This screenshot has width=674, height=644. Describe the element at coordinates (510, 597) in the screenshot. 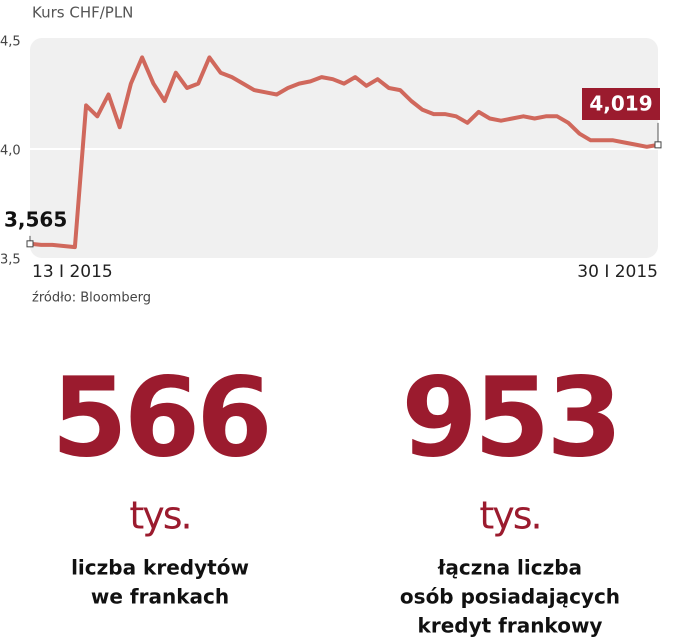

I see `stat-label: osób posiadających` at that location.